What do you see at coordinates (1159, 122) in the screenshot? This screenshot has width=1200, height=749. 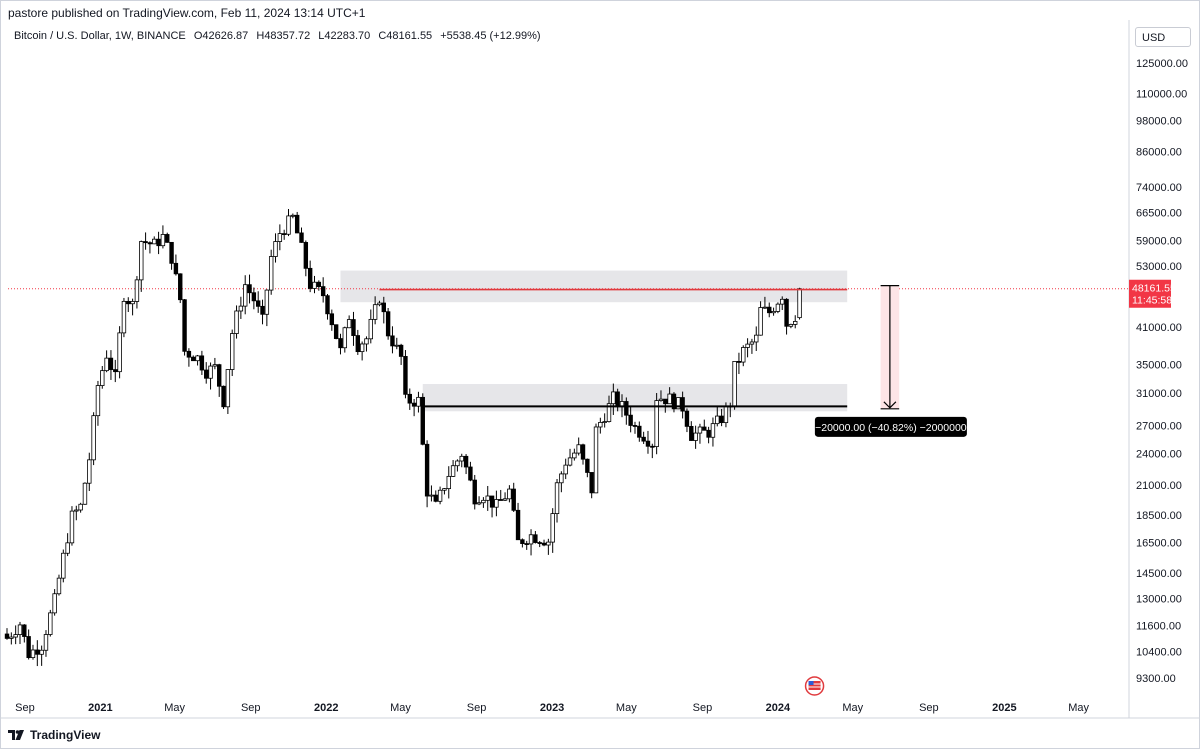 I see `price-tick-label: 98000.00` at bounding box center [1159, 122].